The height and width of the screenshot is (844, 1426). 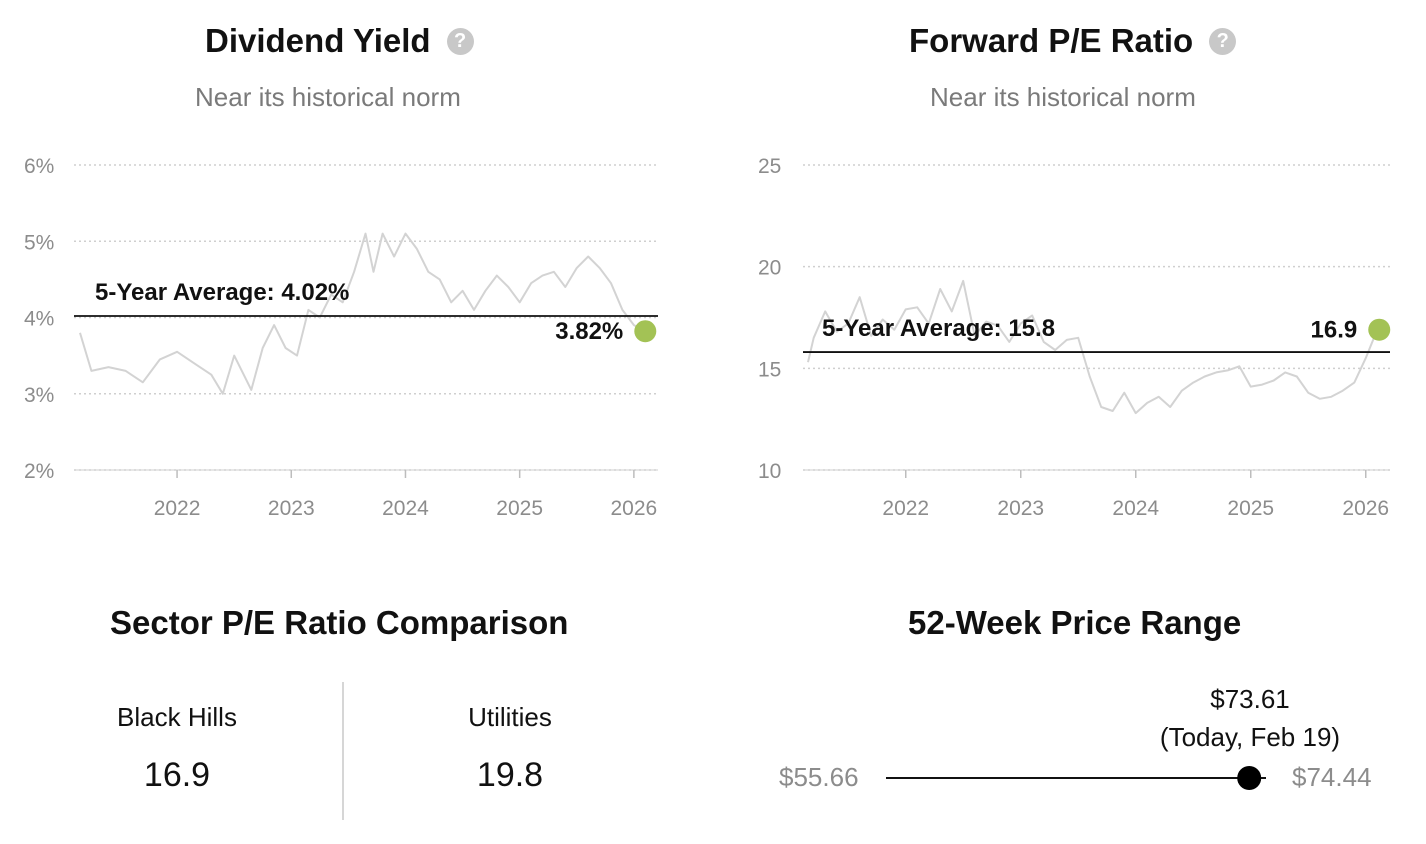 I want to click on dividend-yield-subtitle: Near its historical norm, so click(x=328, y=97).